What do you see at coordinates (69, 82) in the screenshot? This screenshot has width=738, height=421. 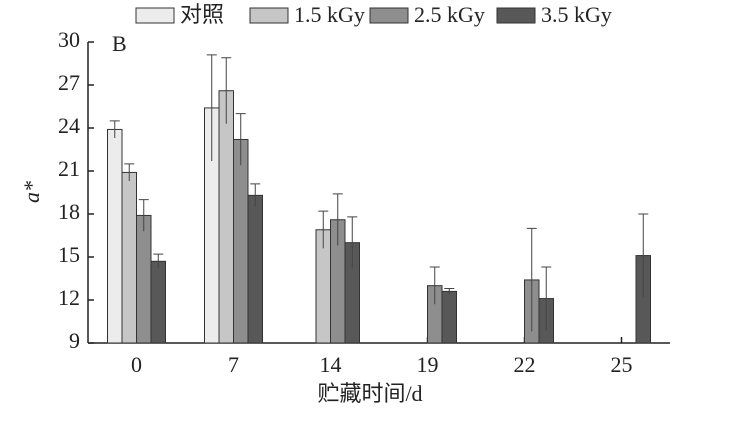 I see `y-tick-label: 27` at bounding box center [69, 82].